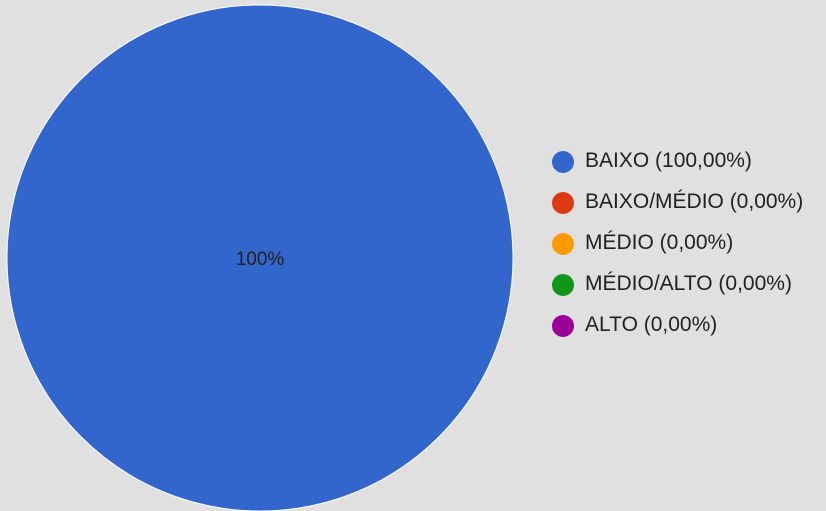 The width and height of the screenshot is (826, 511). I want to click on legend-item-2: MÉDIO (0,00%), so click(689, 245).